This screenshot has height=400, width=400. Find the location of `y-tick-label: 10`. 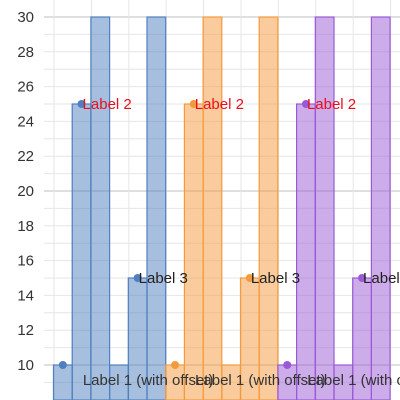

y-tick-label: 10 is located at coordinates (25, 365).